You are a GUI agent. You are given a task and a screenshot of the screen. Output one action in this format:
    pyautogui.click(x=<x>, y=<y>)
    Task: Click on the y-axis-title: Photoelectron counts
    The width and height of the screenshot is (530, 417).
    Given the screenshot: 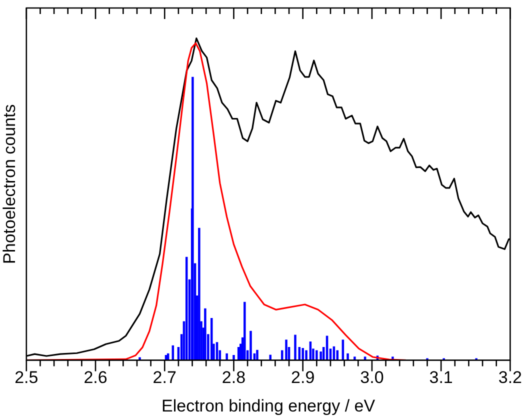 What is the action you would take?
    pyautogui.click(x=9, y=184)
    